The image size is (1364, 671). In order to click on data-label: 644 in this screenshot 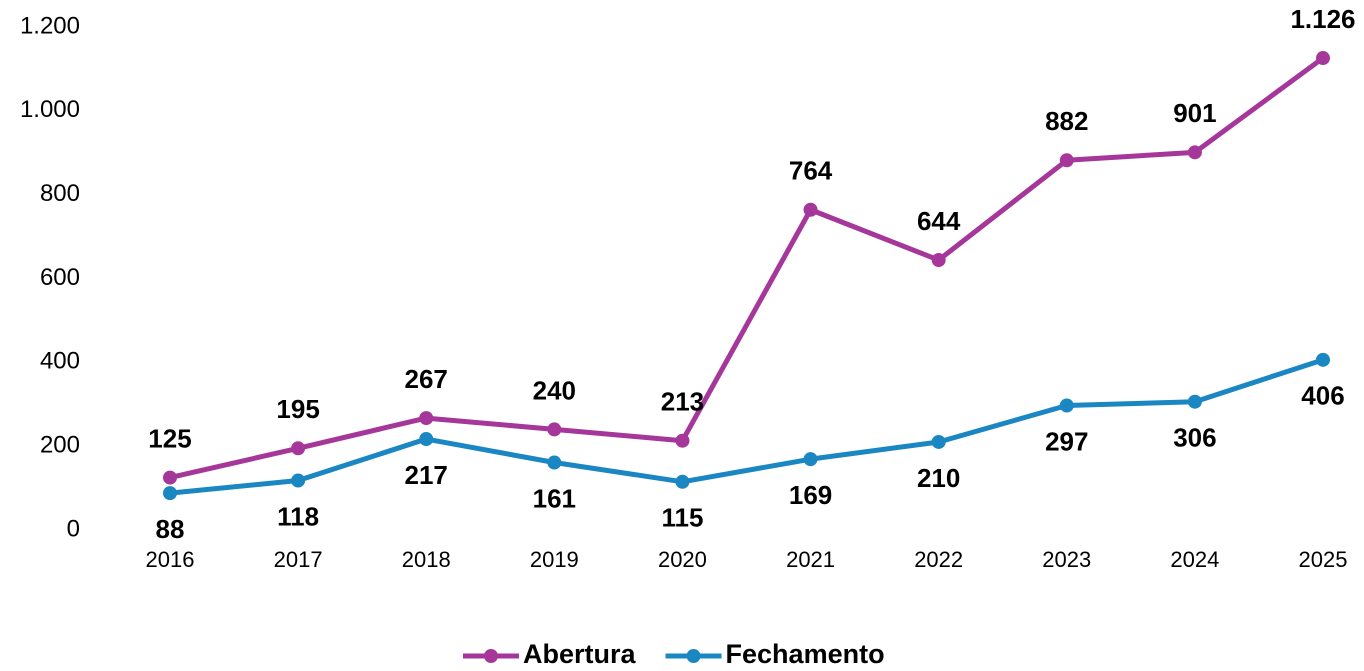, I will do `click(939, 221)`.